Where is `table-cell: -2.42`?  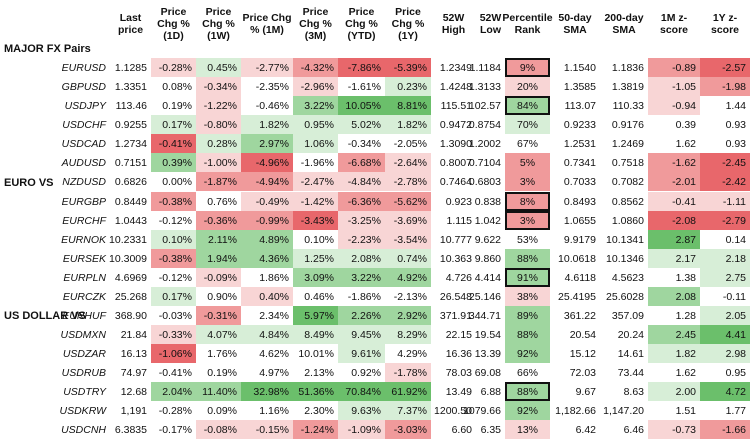 table-cell: -2.42 is located at coordinates (725, 181).